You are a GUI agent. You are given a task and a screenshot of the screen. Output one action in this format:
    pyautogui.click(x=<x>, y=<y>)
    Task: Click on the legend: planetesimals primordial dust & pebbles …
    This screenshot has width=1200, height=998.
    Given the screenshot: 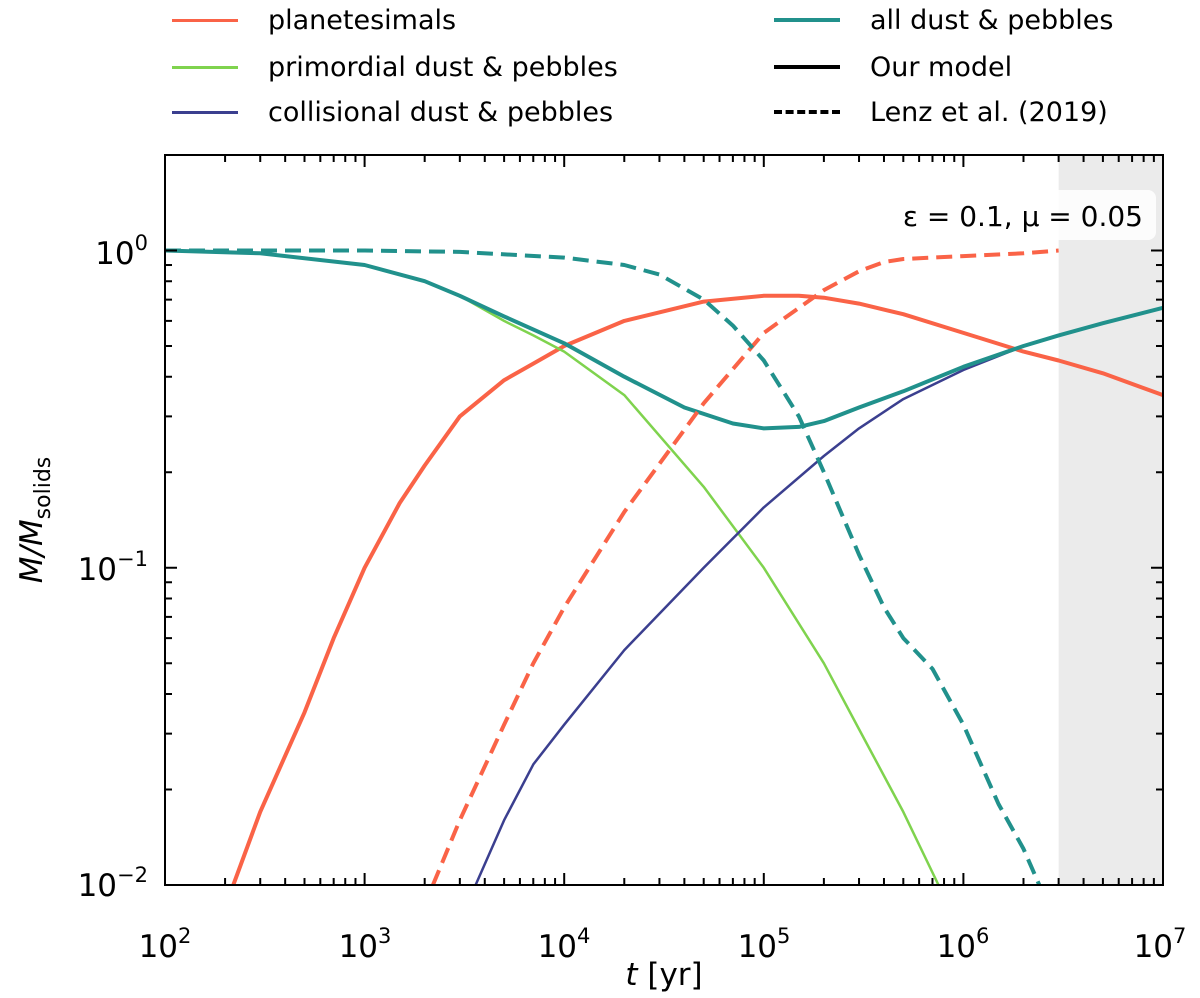 What is the action you would take?
    pyautogui.click(x=600, y=70)
    